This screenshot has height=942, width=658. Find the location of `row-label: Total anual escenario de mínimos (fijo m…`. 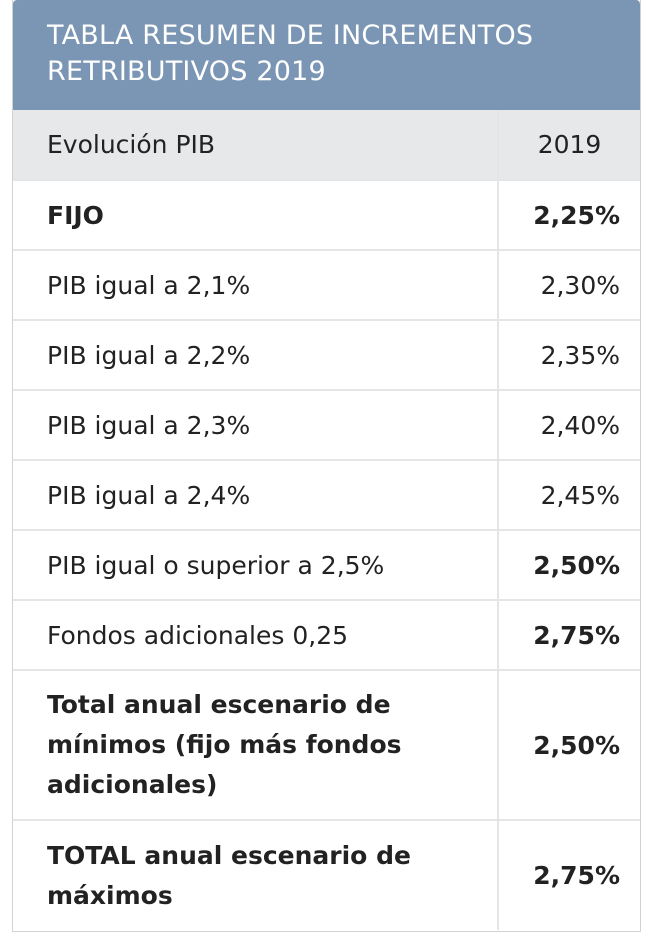

row-label: Total anual escenario de mínimos (fijo m… is located at coordinates (256, 745).